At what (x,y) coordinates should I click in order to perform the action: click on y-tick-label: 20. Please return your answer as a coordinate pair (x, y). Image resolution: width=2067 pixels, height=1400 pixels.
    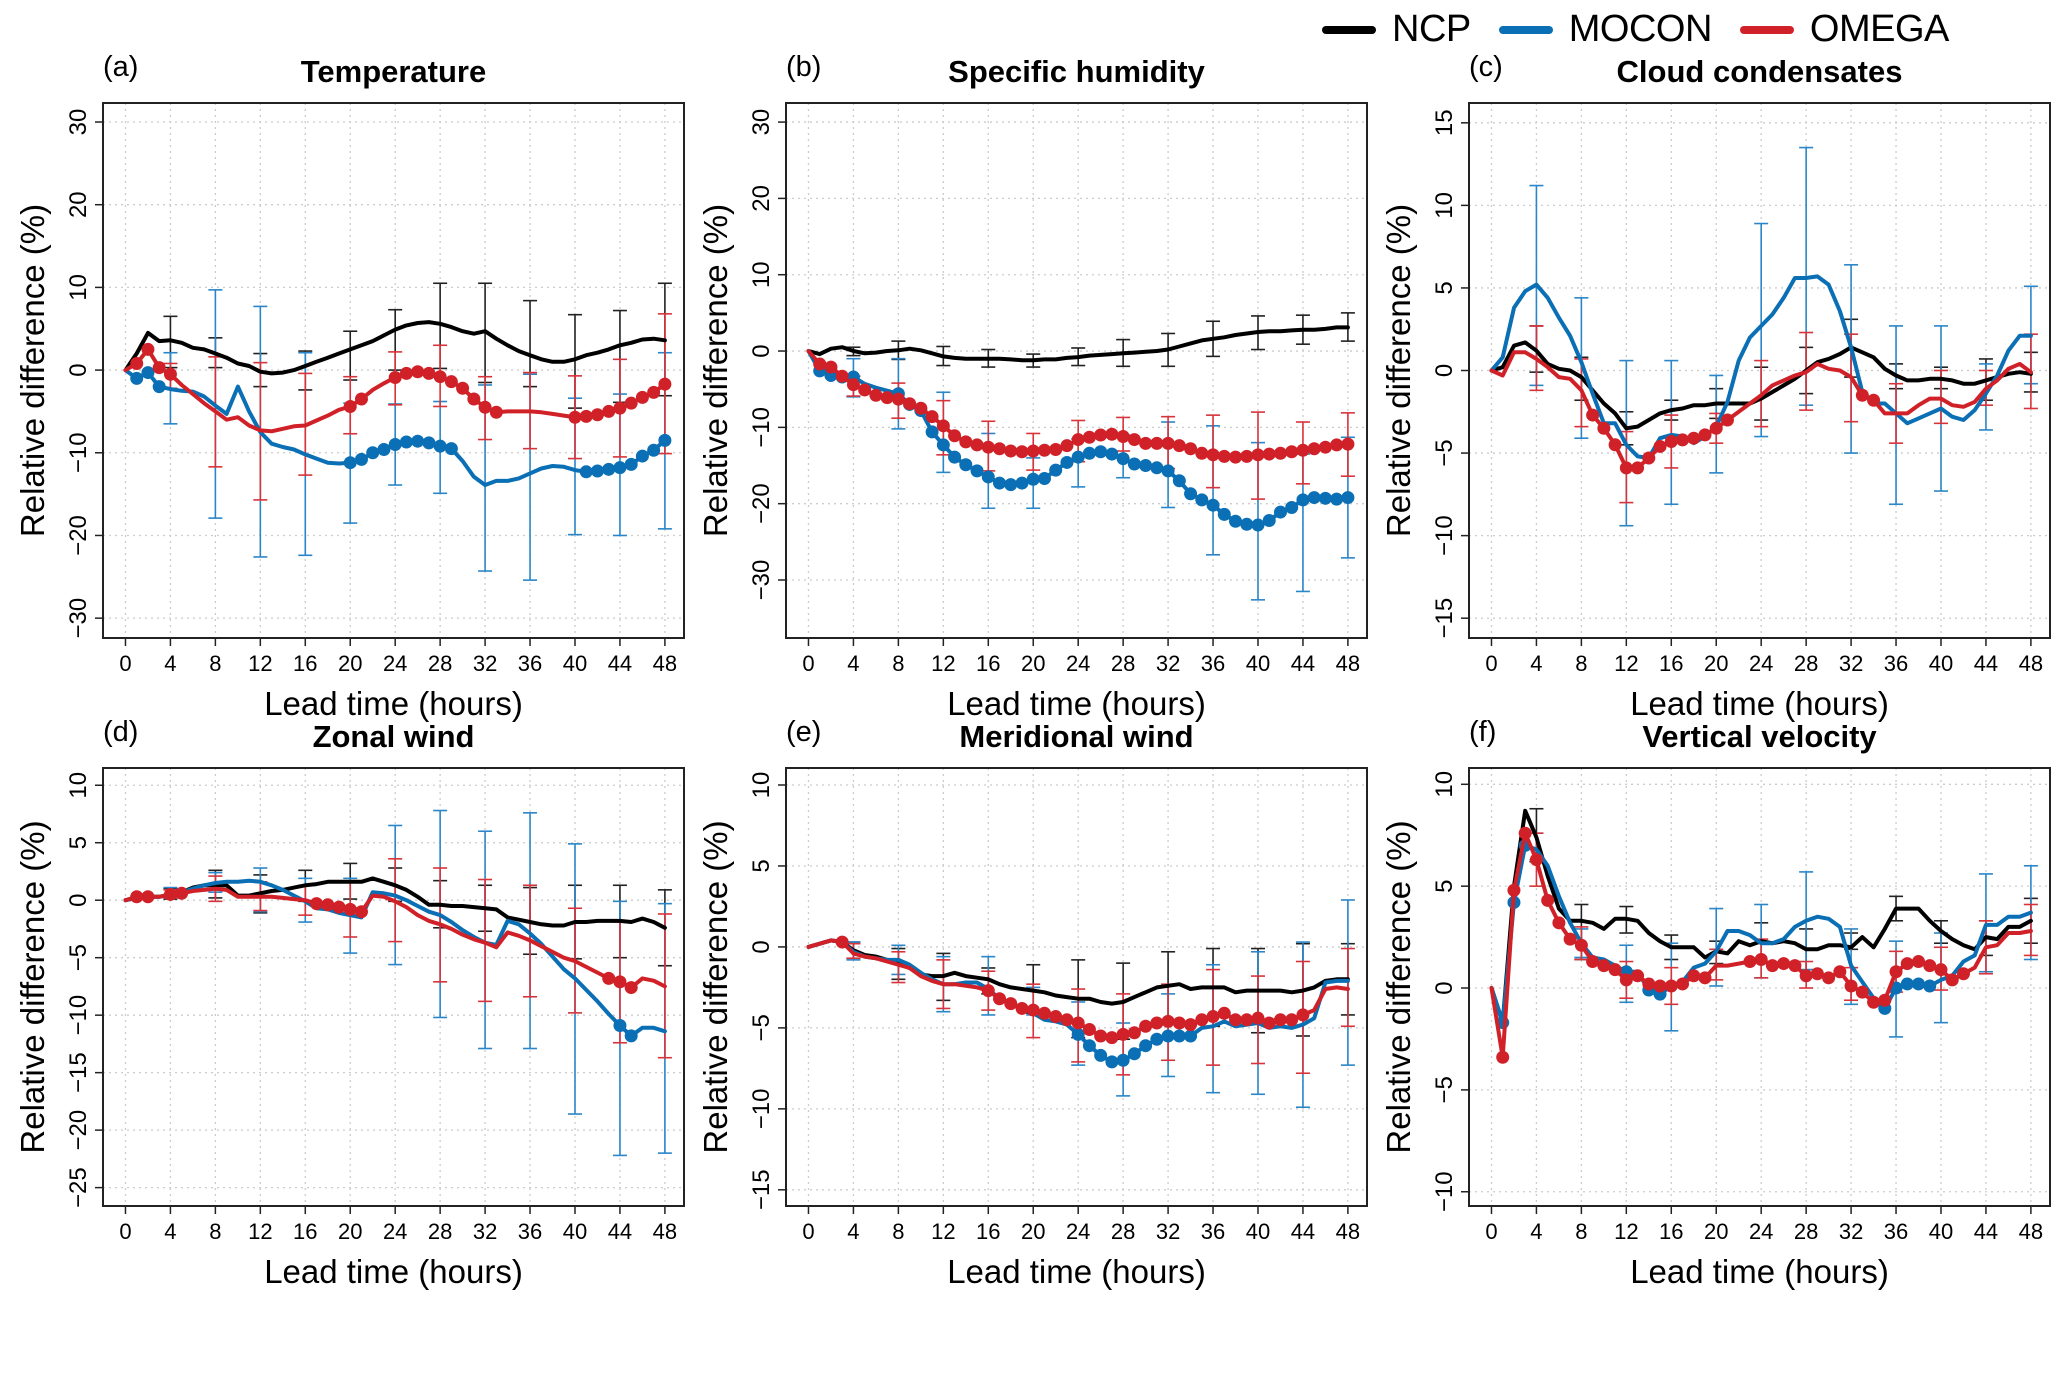
    Looking at the image, I should click on (761, 198).